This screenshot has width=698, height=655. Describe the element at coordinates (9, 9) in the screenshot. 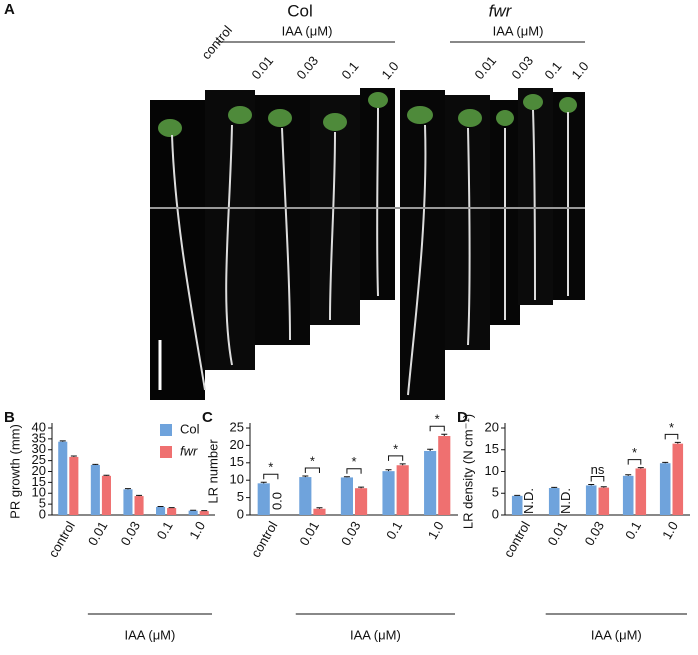

I see `panel-label: A` at that location.